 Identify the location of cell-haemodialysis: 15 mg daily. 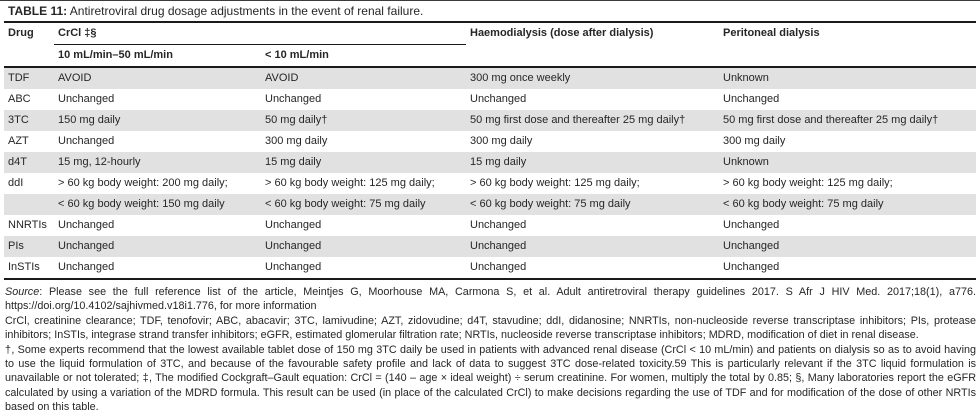
(498, 162).